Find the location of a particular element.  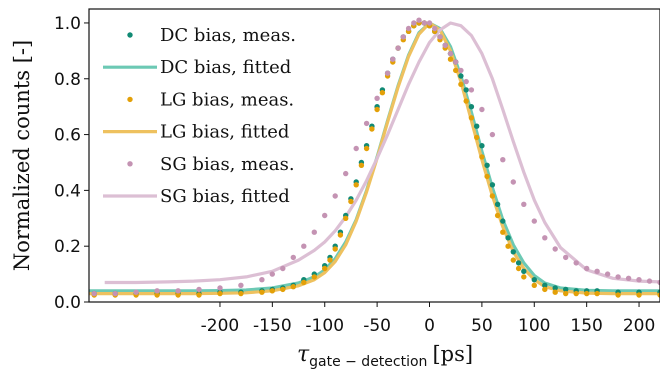

legend-label: SG bias, fitted is located at coordinates (225, 196).